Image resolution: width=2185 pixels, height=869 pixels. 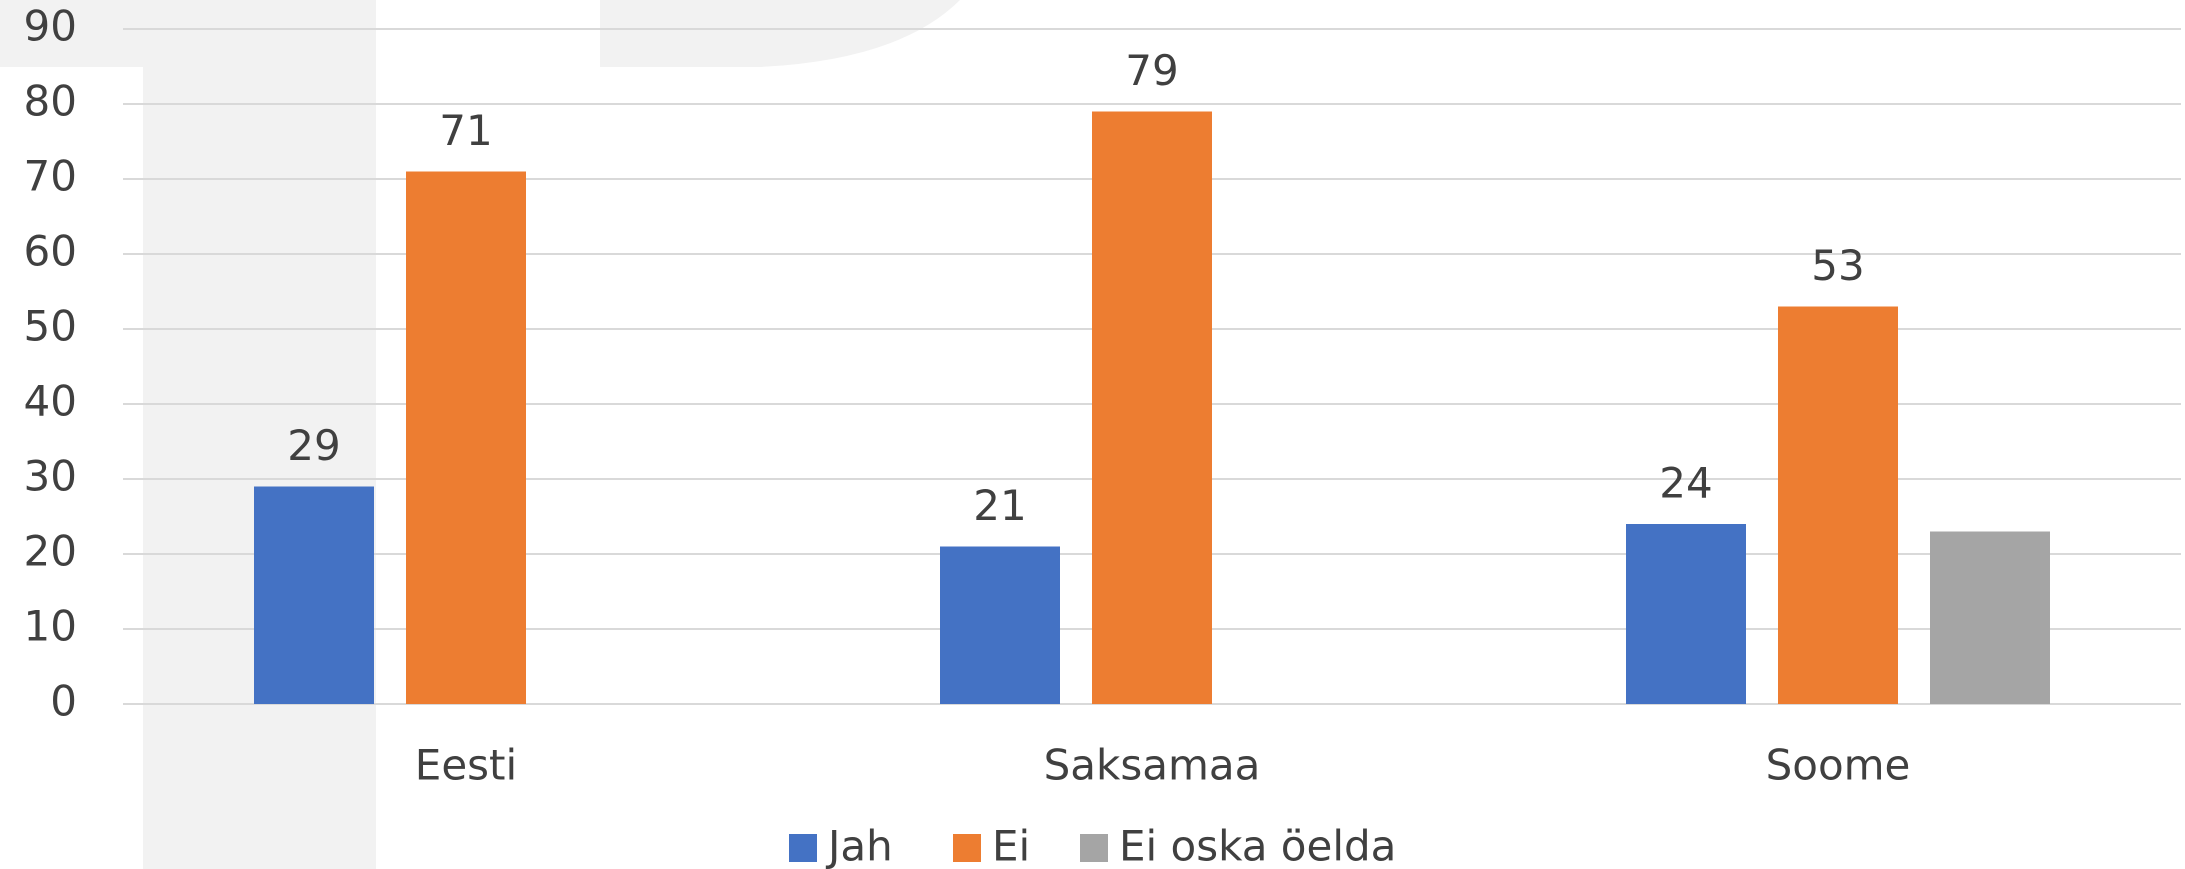 I want to click on y-tick-label: 40, so click(x=50, y=401).